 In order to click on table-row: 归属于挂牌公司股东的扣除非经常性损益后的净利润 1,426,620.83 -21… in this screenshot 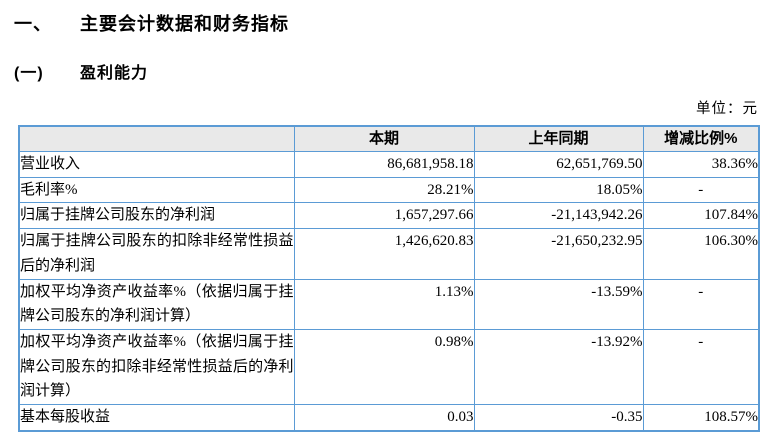, I will do `click(389, 254)`.